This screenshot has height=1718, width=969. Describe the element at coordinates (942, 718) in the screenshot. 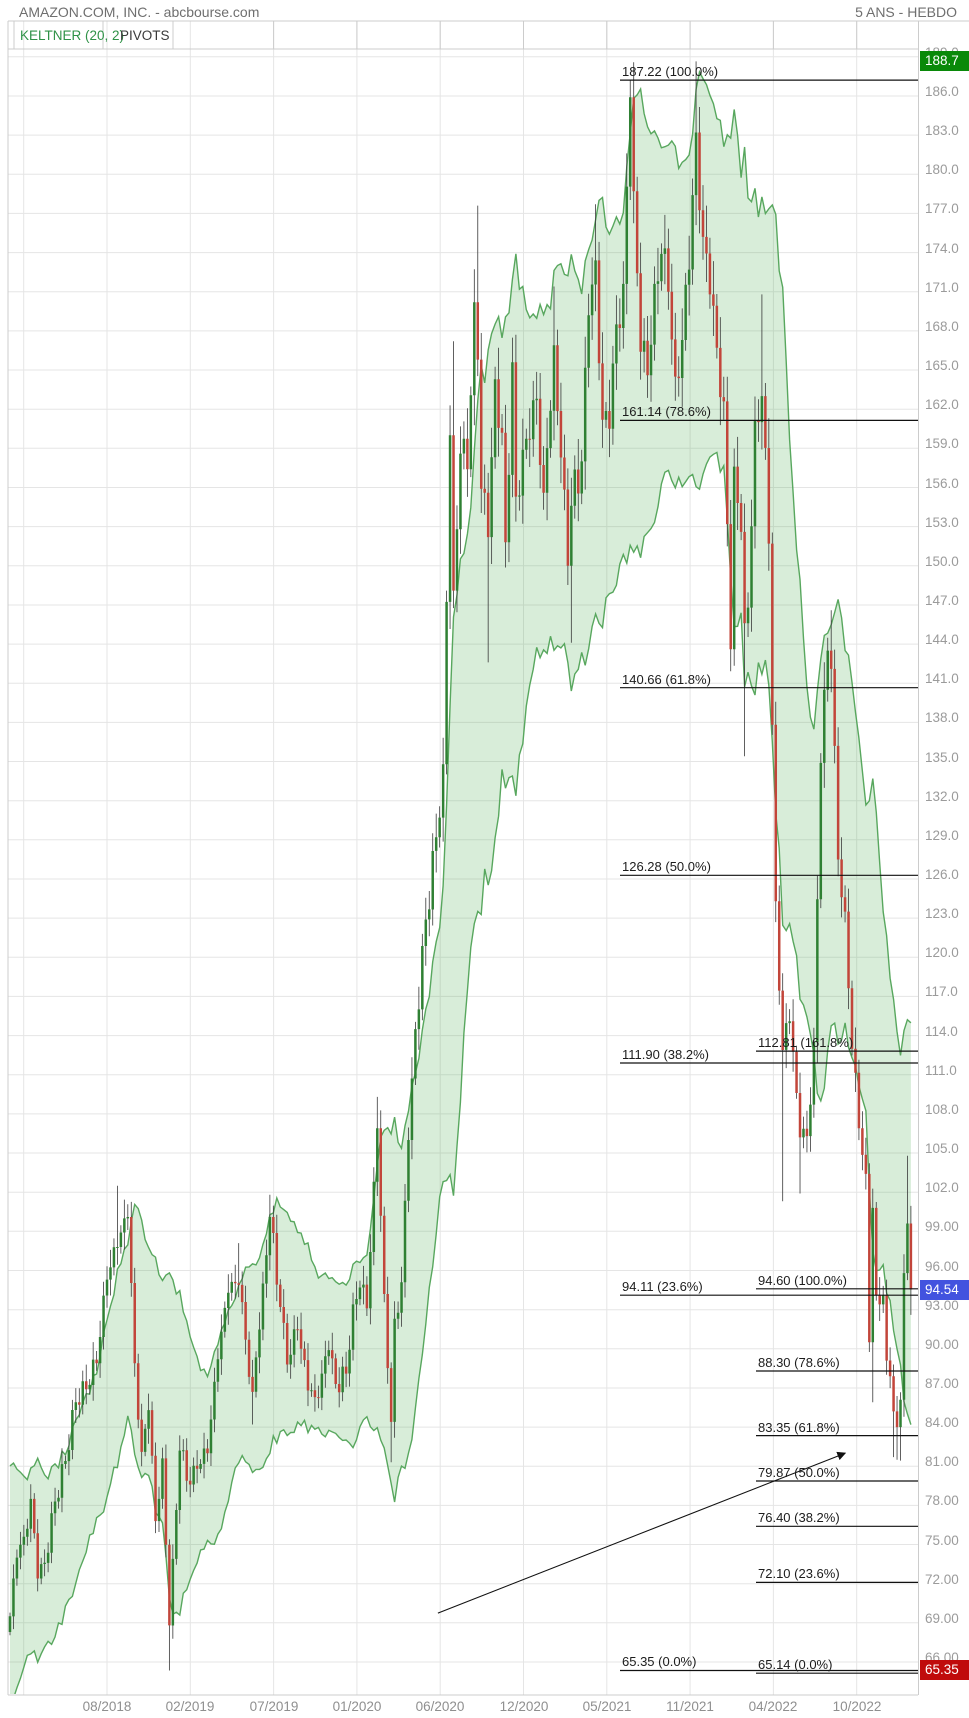

I see `y-axis-tick-label: 138.0` at that location.